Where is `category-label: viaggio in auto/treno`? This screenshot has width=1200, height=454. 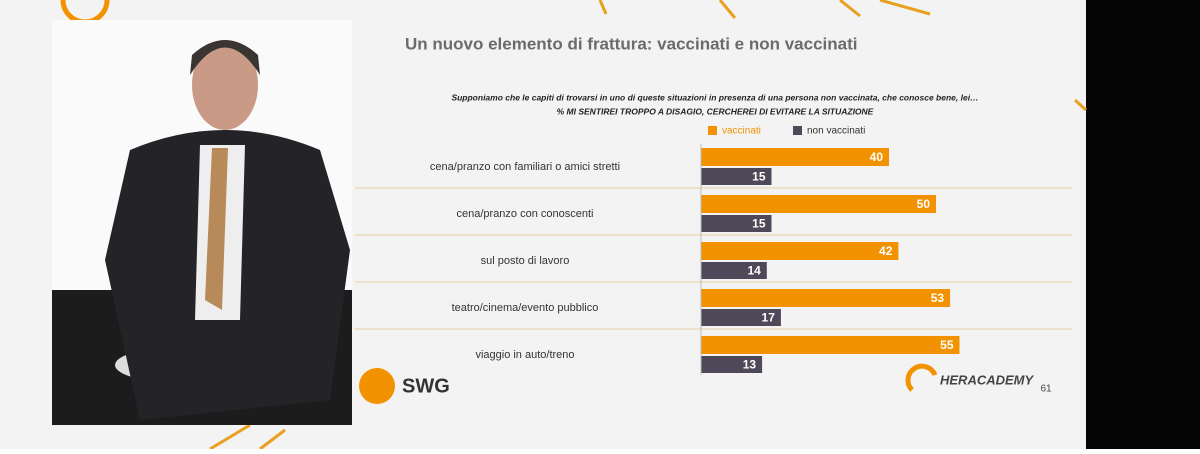 category-label: viaggio in auto/treno is located at coordinates (524, 355).